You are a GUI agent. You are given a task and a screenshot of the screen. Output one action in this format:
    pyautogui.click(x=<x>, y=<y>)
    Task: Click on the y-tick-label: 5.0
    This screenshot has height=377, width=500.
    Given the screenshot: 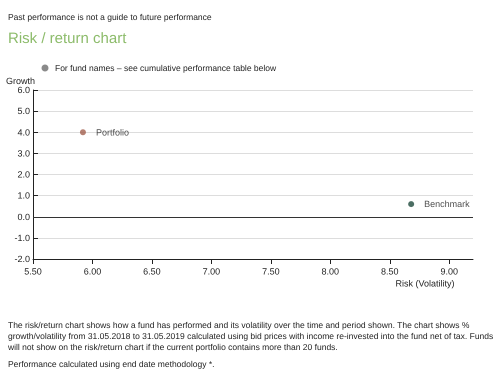 What is the action you would take?
    pyautogui.click(x=23, y=111)
    